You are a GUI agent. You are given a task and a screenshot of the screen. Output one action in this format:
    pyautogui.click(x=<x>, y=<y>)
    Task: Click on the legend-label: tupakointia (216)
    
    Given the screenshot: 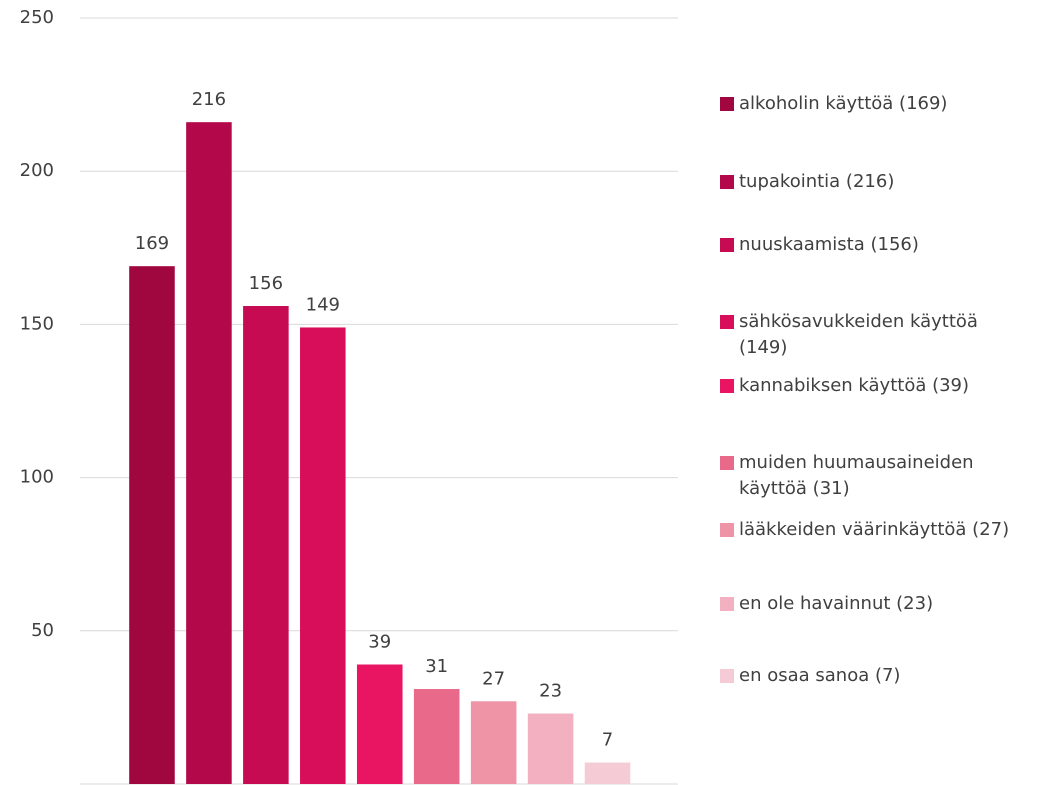 What is the action you would take?
    pyautogui.click(x=817, y=181)
    